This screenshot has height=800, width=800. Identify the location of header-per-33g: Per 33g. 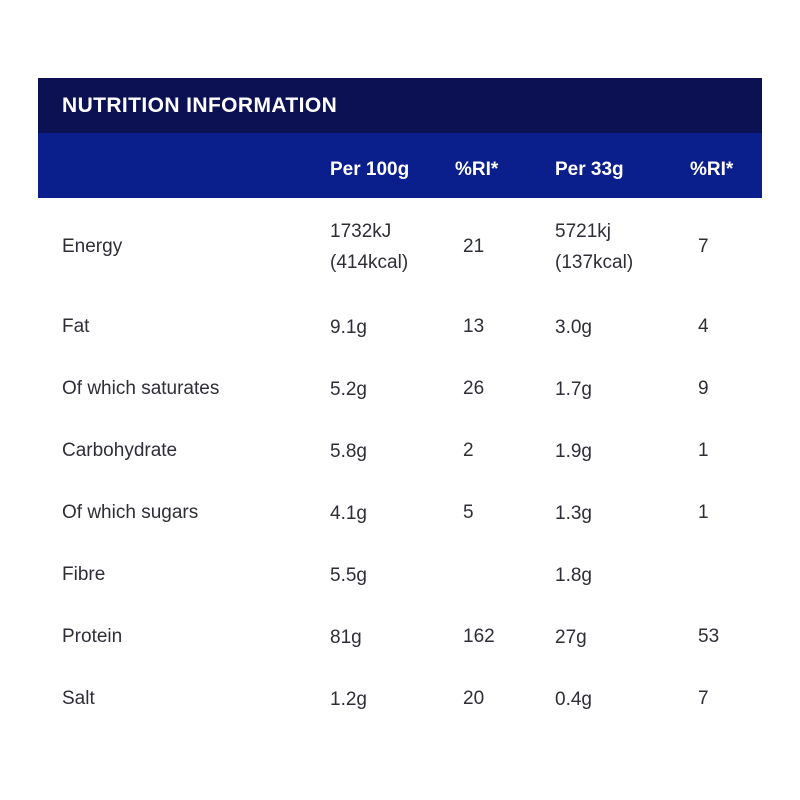
(589, 169).